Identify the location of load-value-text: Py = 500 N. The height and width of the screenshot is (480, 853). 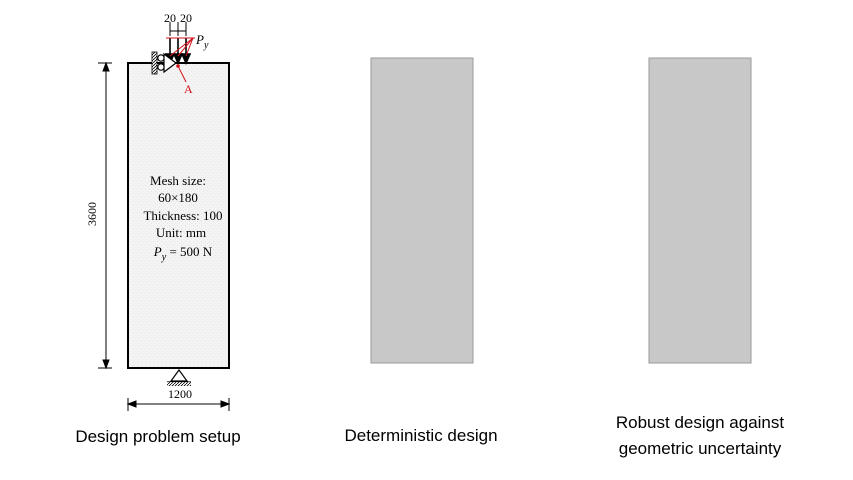
(183, 253).